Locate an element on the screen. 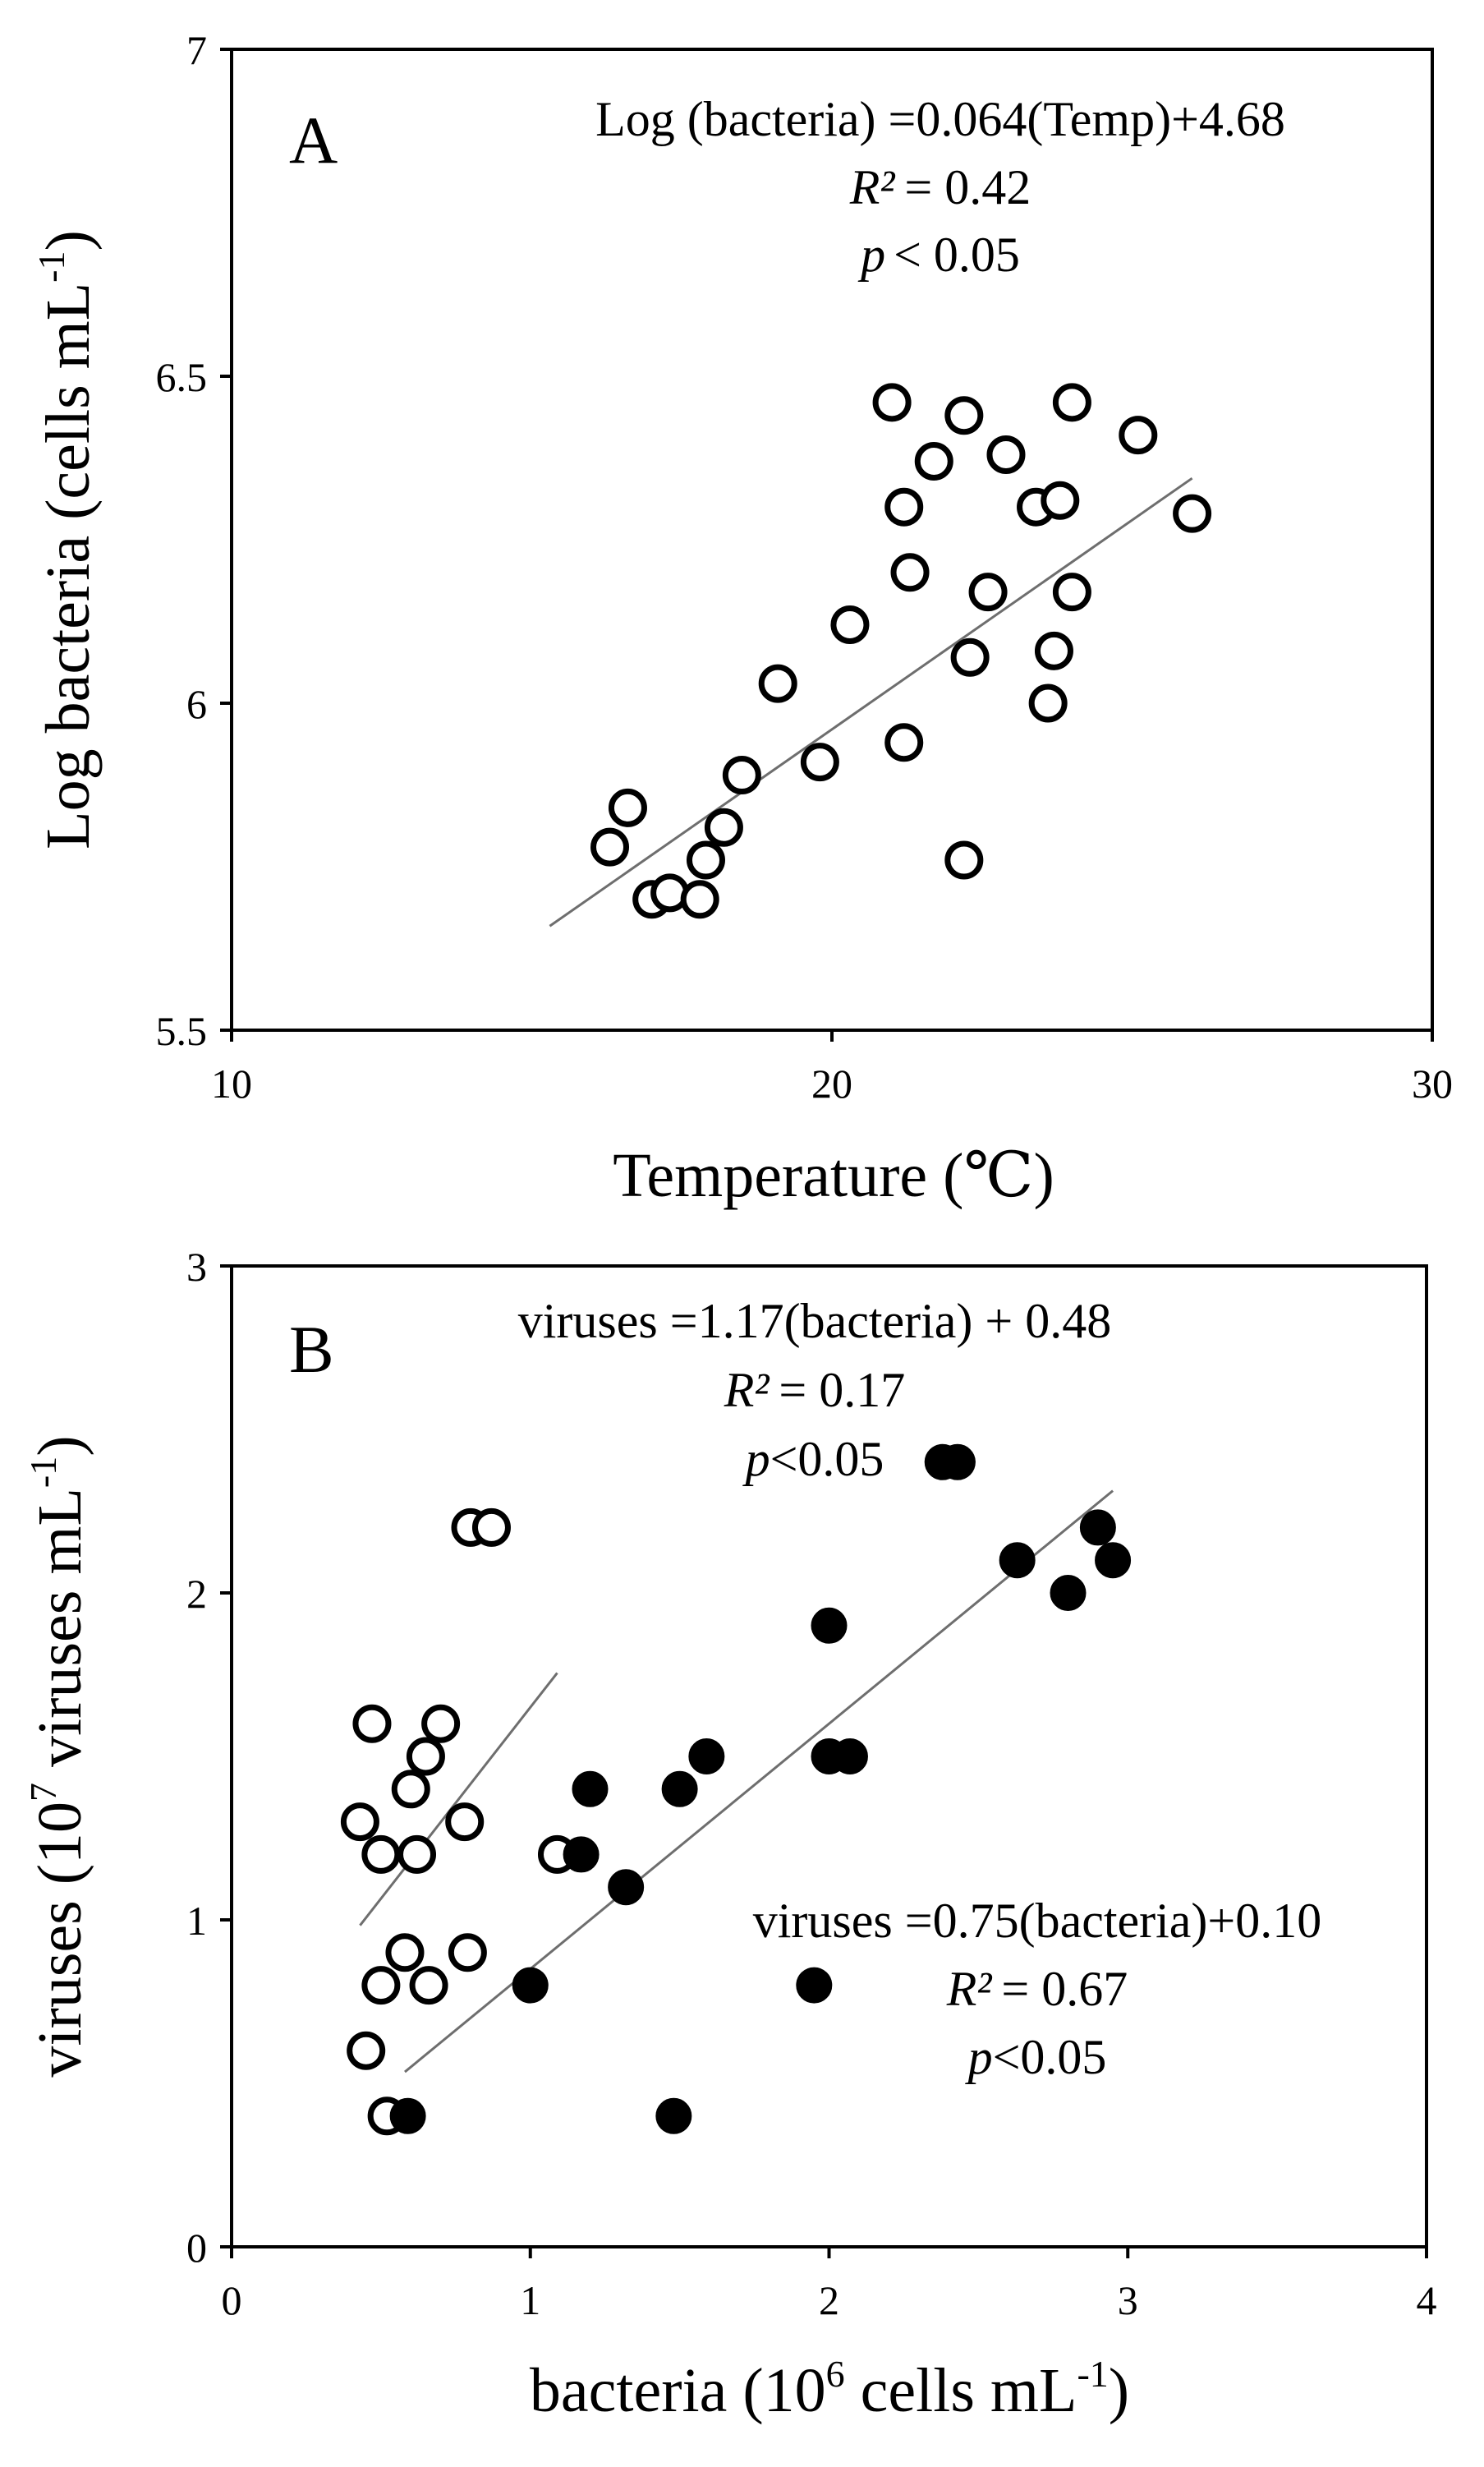 The image size is (1484, 2467). panelA-fit-line is located at coordinates (871, 702).